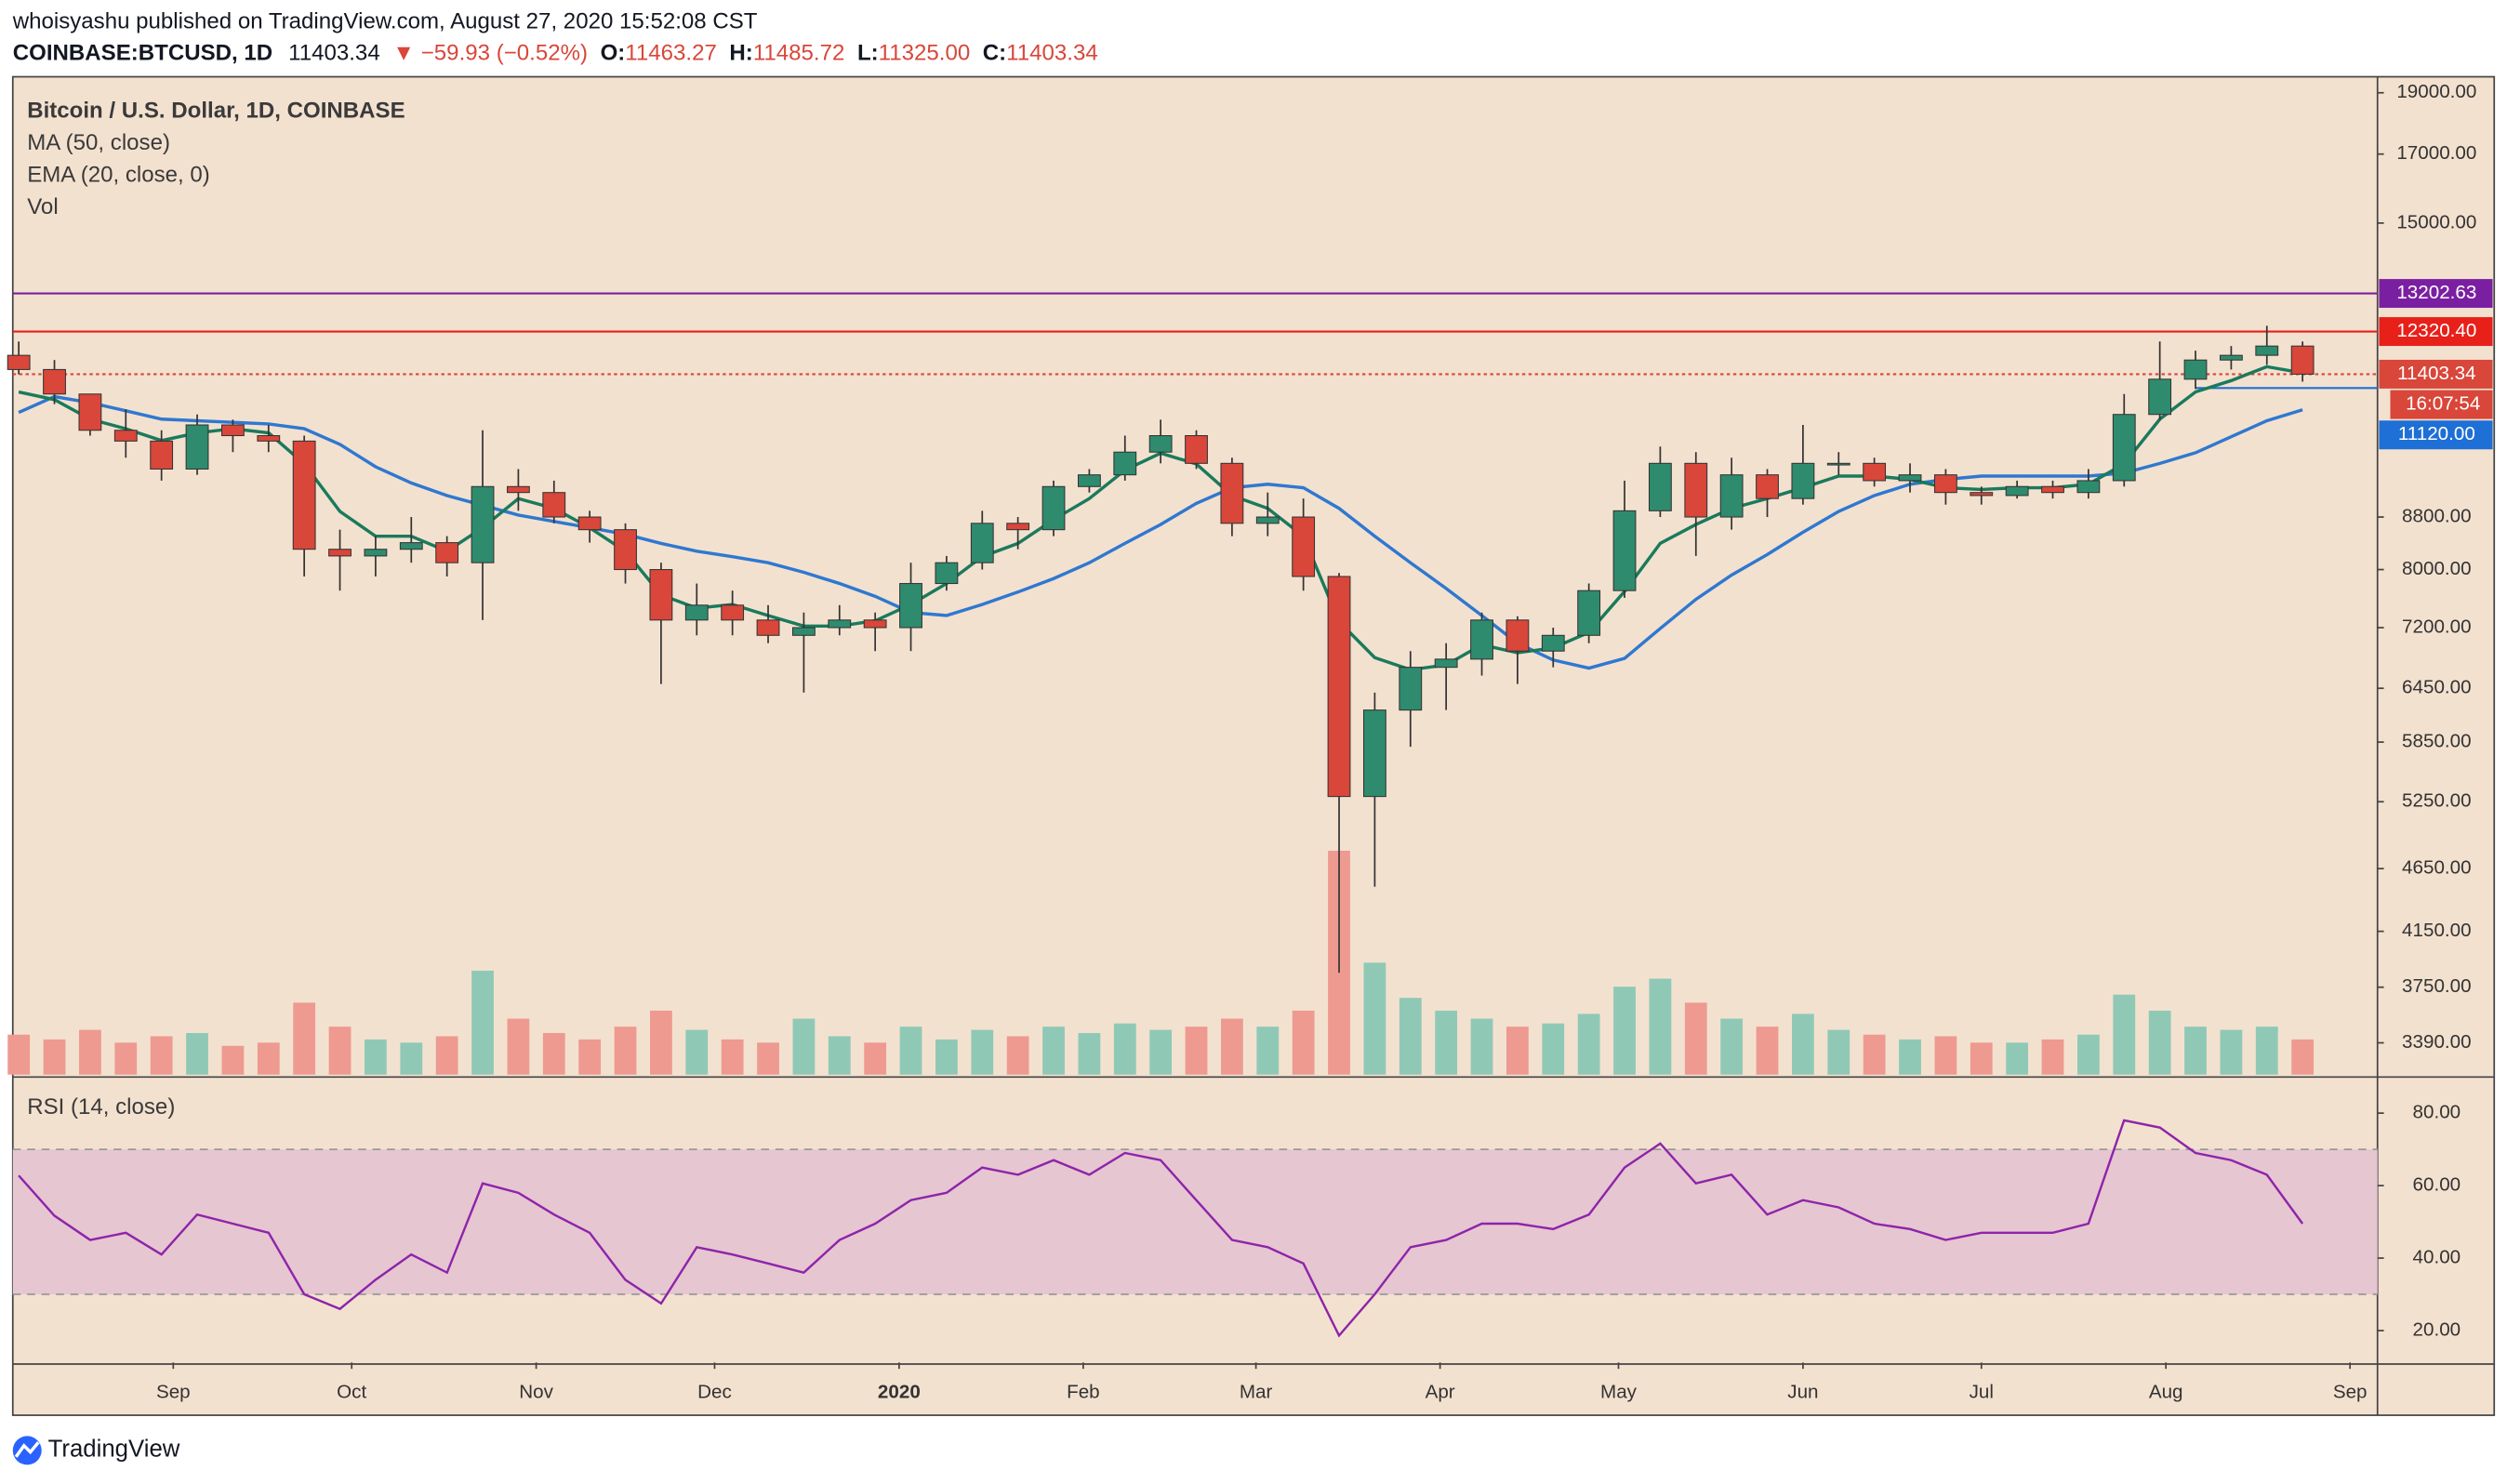 The height and width of the screenshot is (1484, 2507). I want to click on x-tick-label: Apr, so click(1440, 1391).